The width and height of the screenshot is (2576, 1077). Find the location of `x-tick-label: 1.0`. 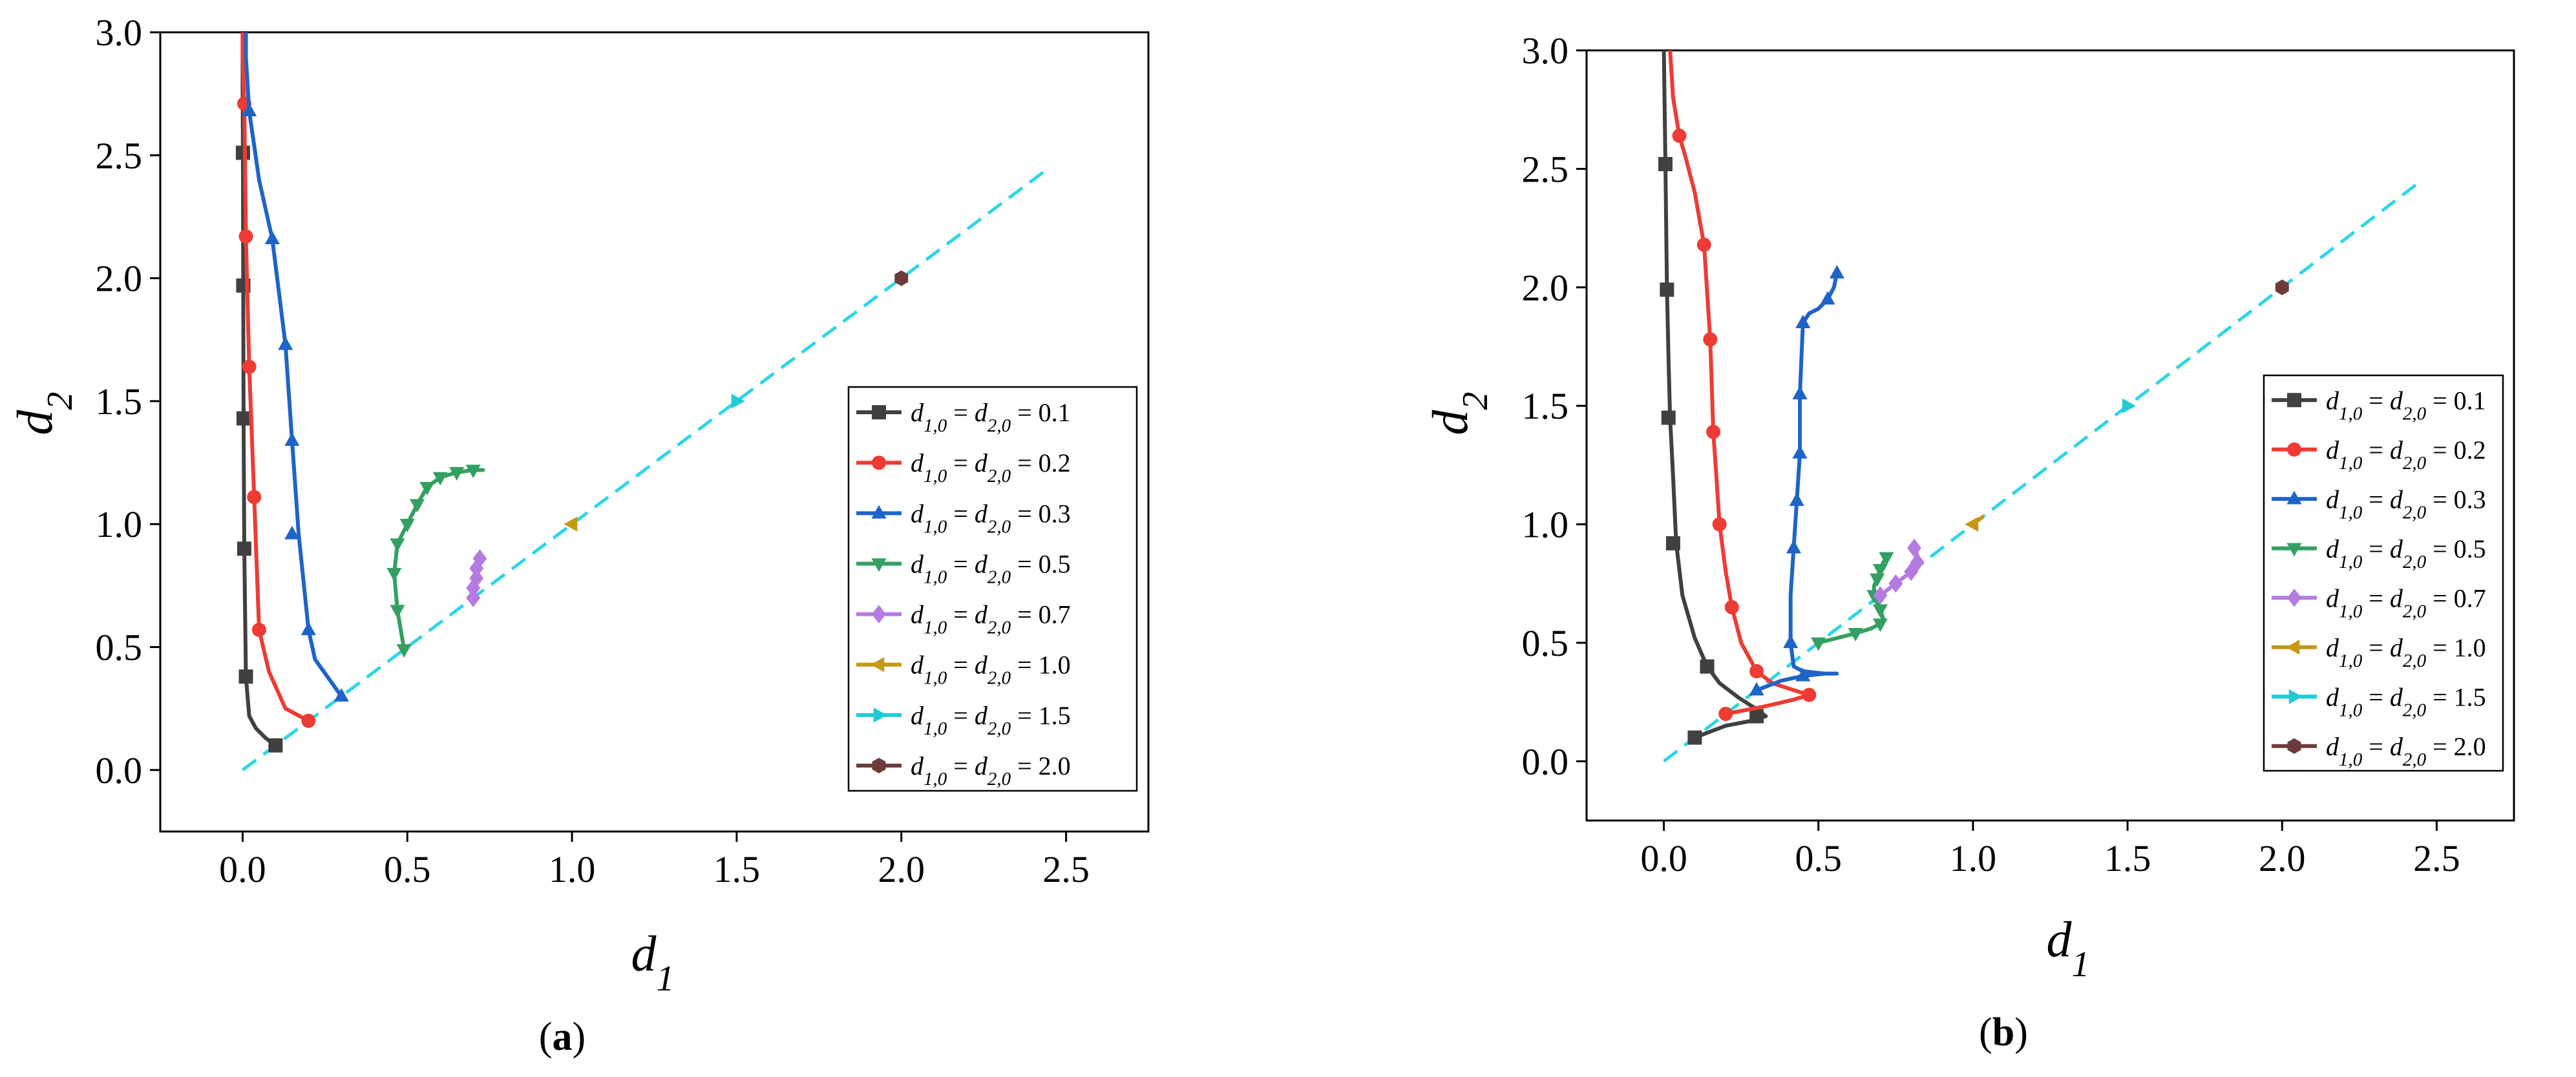

x-tick-label: 1.0 is located at coordinates (1973, 858).